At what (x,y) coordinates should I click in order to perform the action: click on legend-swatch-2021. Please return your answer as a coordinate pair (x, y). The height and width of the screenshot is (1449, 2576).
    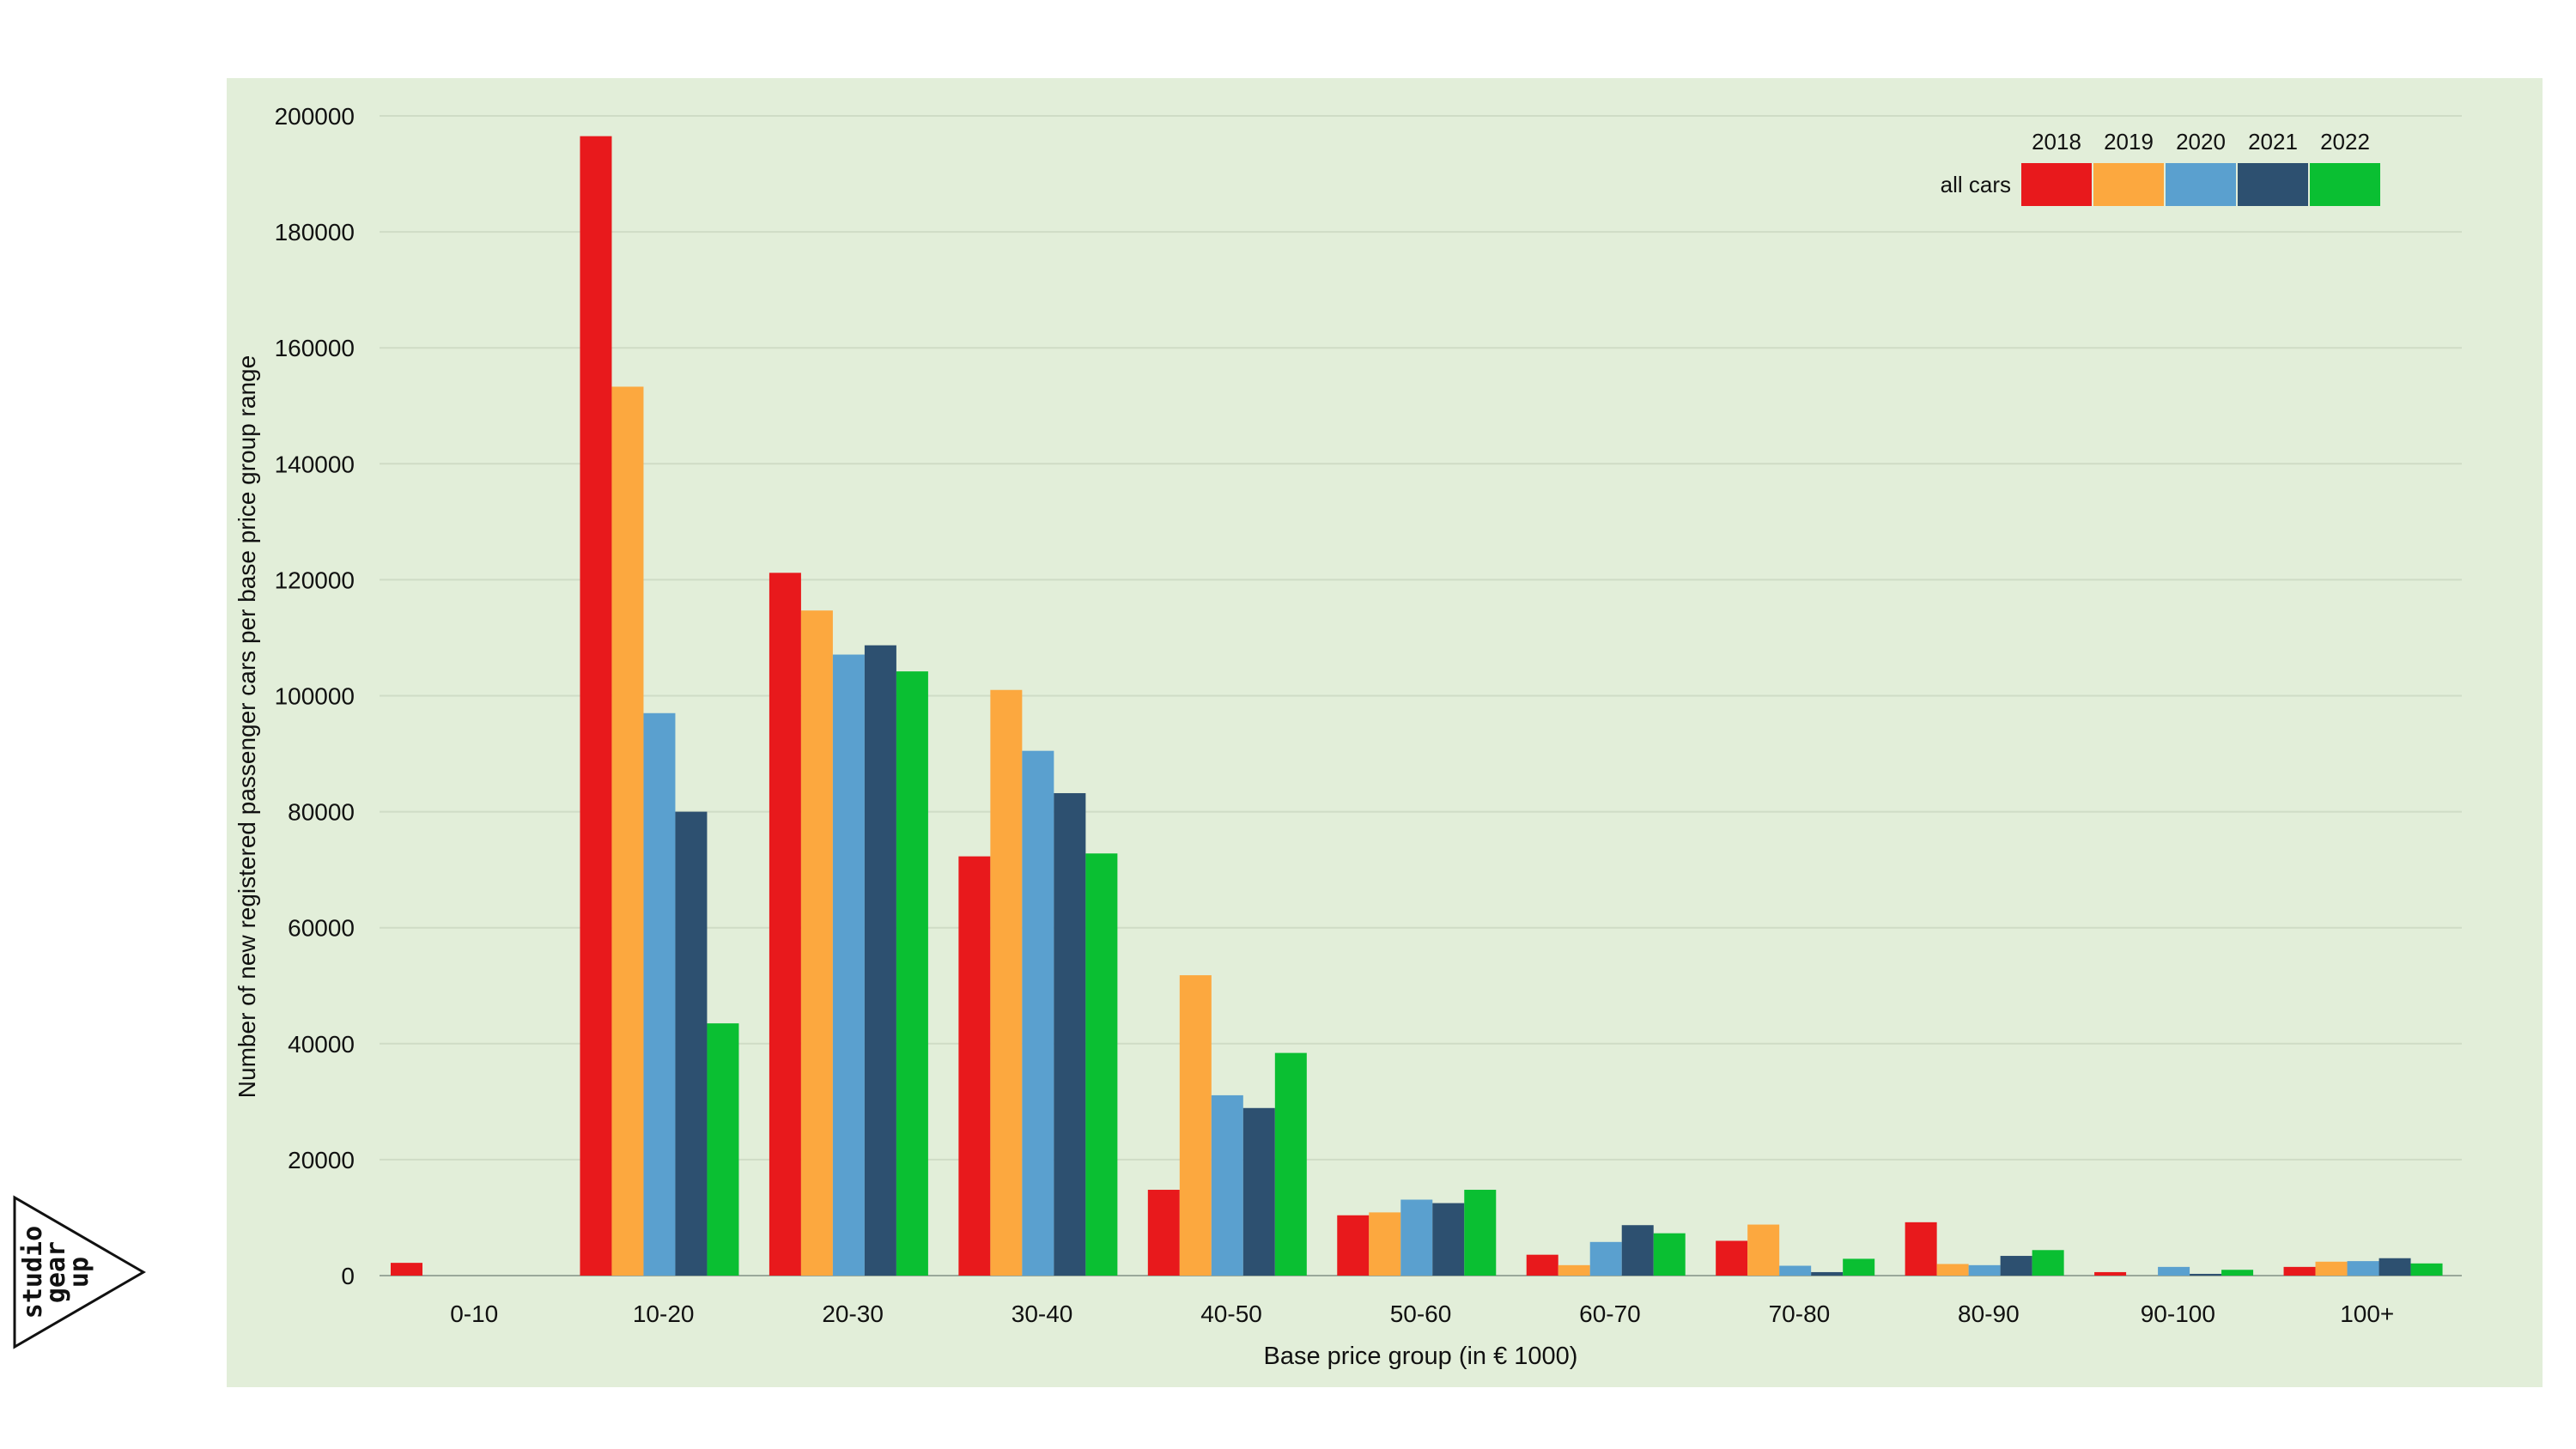
    Looking at the image, I should click on (2273, 184).